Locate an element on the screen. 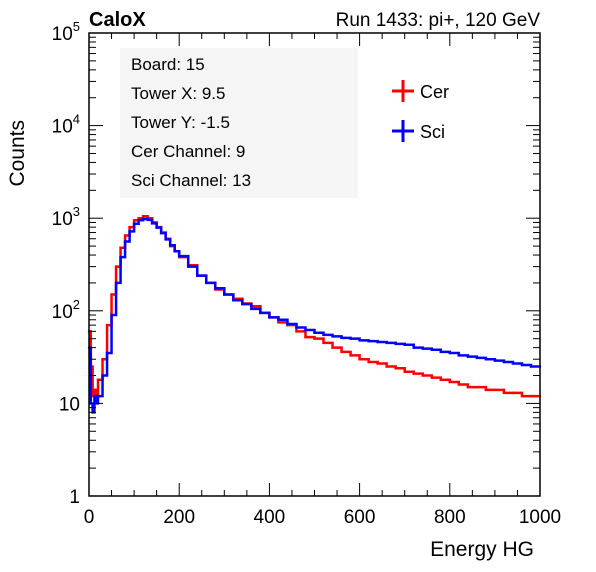 This screenshot has height=572, width=596. x-tick-label: 800 is located at coordinates (450, 517).